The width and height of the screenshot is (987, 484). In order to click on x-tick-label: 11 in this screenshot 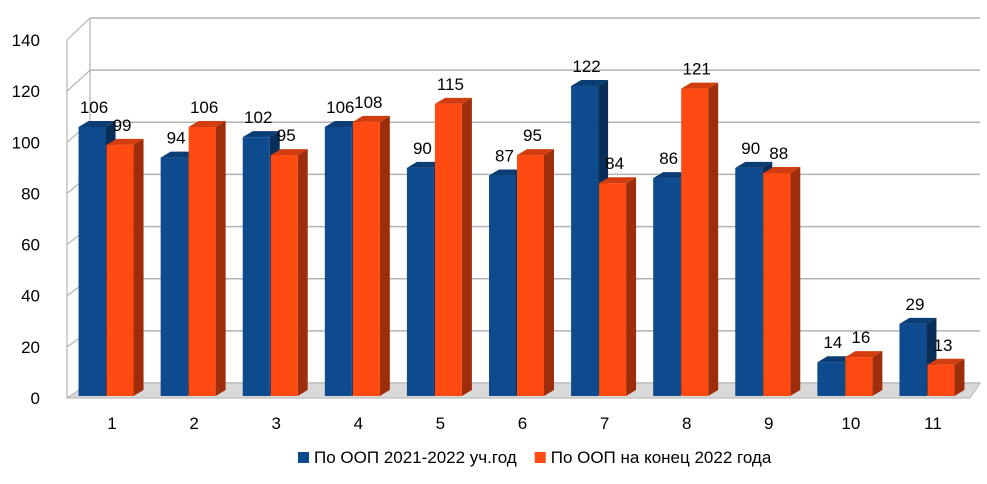, I will do `click(933, 423)`.